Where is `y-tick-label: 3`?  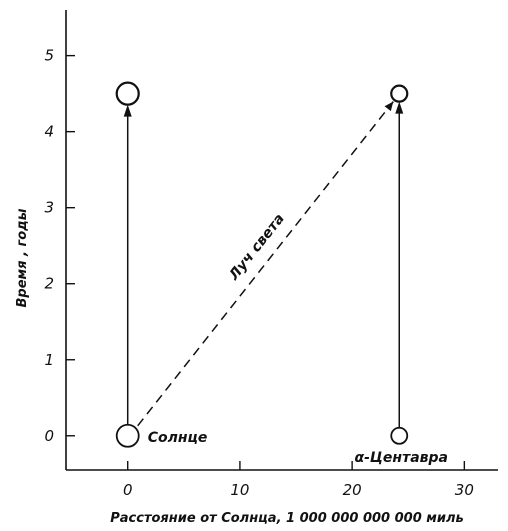 y-tick-label: 3 is located at coordinates (49, 208).